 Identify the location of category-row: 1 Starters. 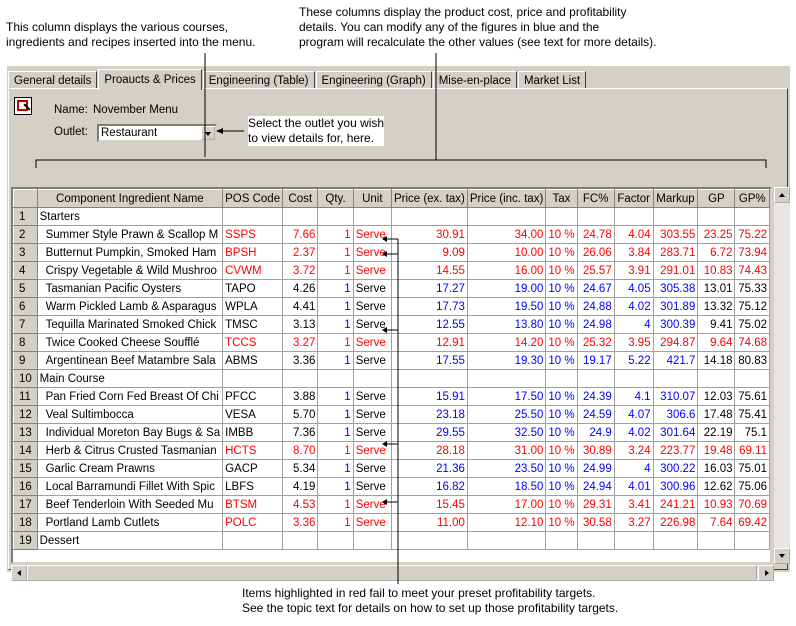
(391, 216).